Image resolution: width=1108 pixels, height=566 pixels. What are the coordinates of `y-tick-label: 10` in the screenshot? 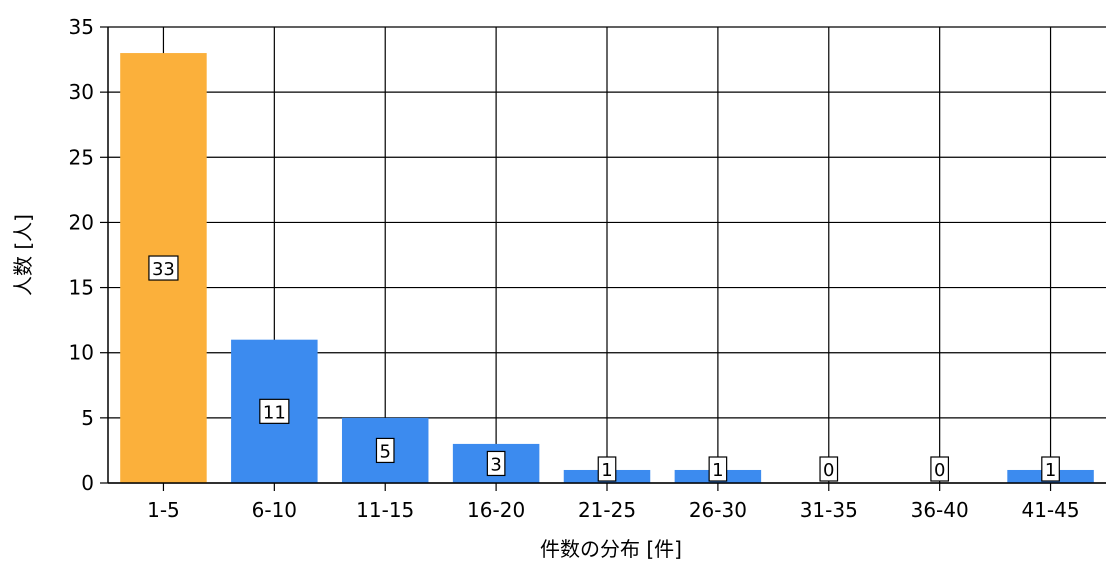 It's located at (81, 353).